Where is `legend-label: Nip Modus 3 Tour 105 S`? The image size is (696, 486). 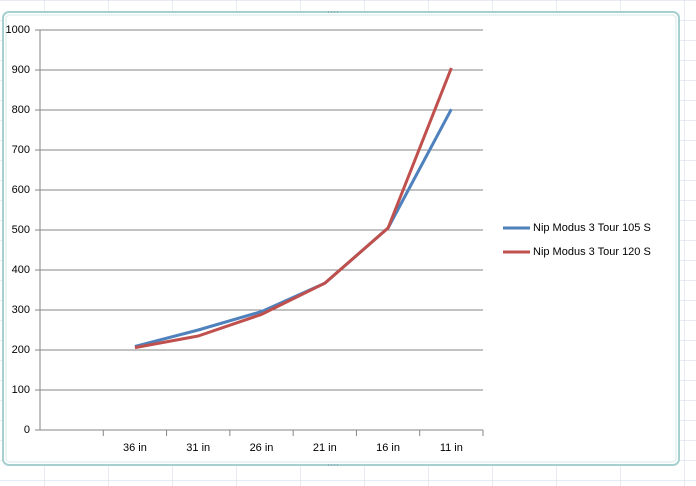 legend-label: Nip Modus 3 Tour 105 S is located at coordinates (592, 228).